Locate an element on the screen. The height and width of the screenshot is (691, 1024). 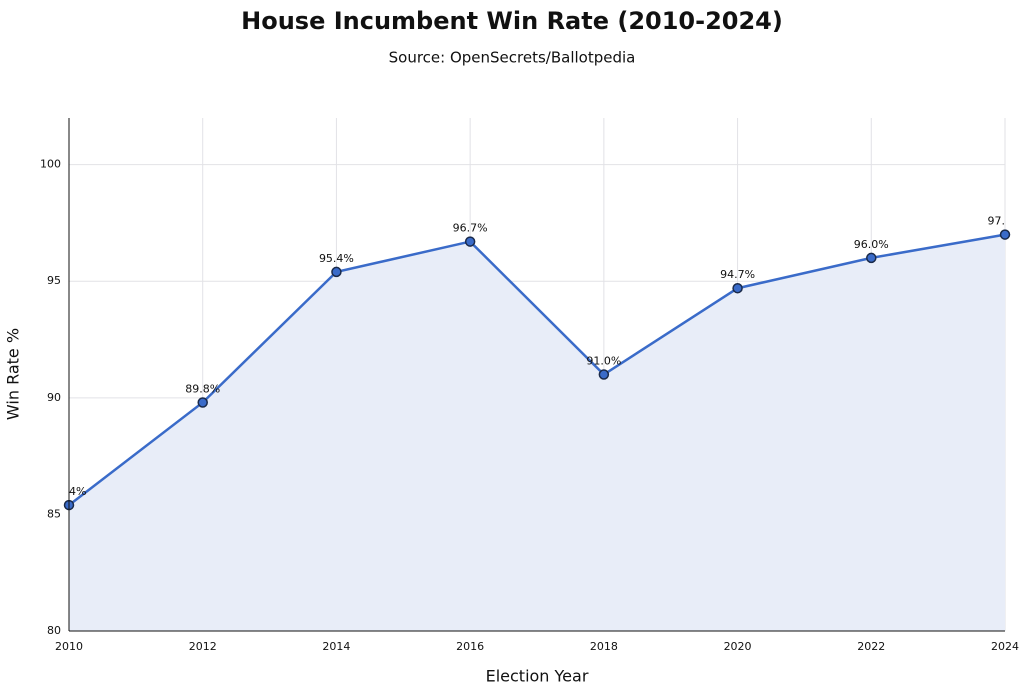
y-tick-label: 85 is located at coordinates (54, 513).